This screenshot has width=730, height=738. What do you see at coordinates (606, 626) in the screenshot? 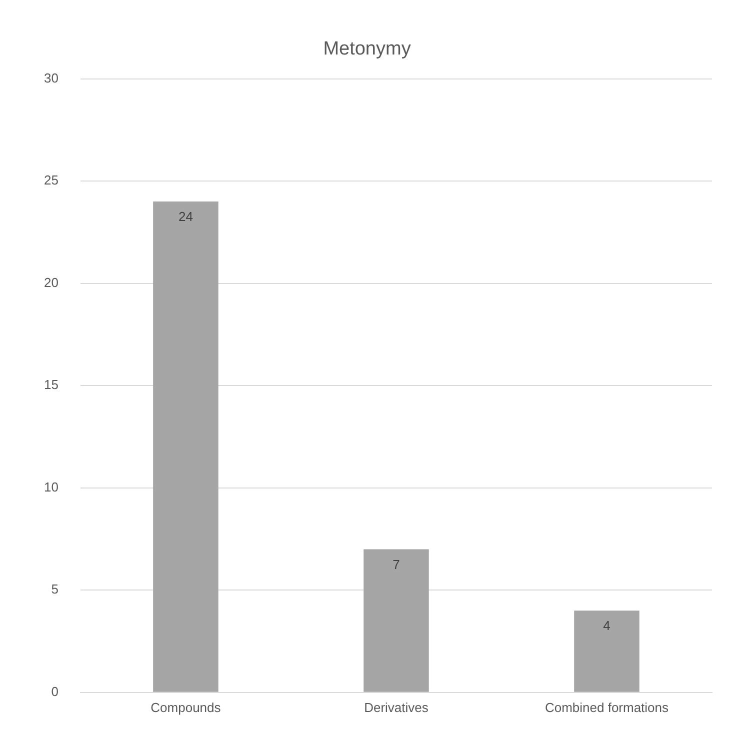
I see `data-label: 4` at bounding box center [606, 626].